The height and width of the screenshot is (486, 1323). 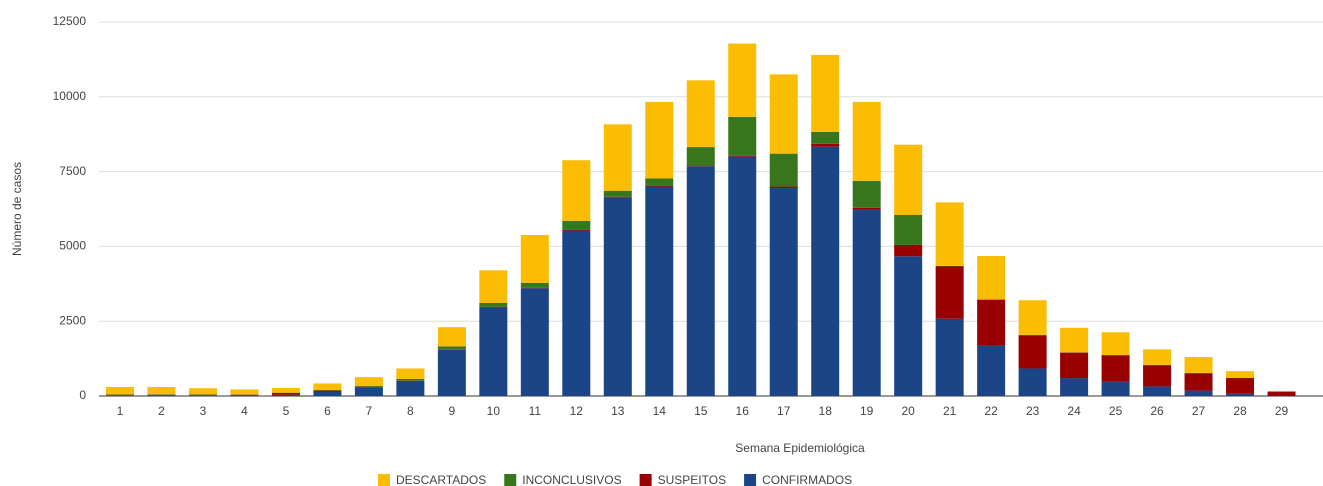 What do you see at coordinates (286, 411) in the screenshot?
I see `x-tick-label: 5` at bounding box center [286, 411].